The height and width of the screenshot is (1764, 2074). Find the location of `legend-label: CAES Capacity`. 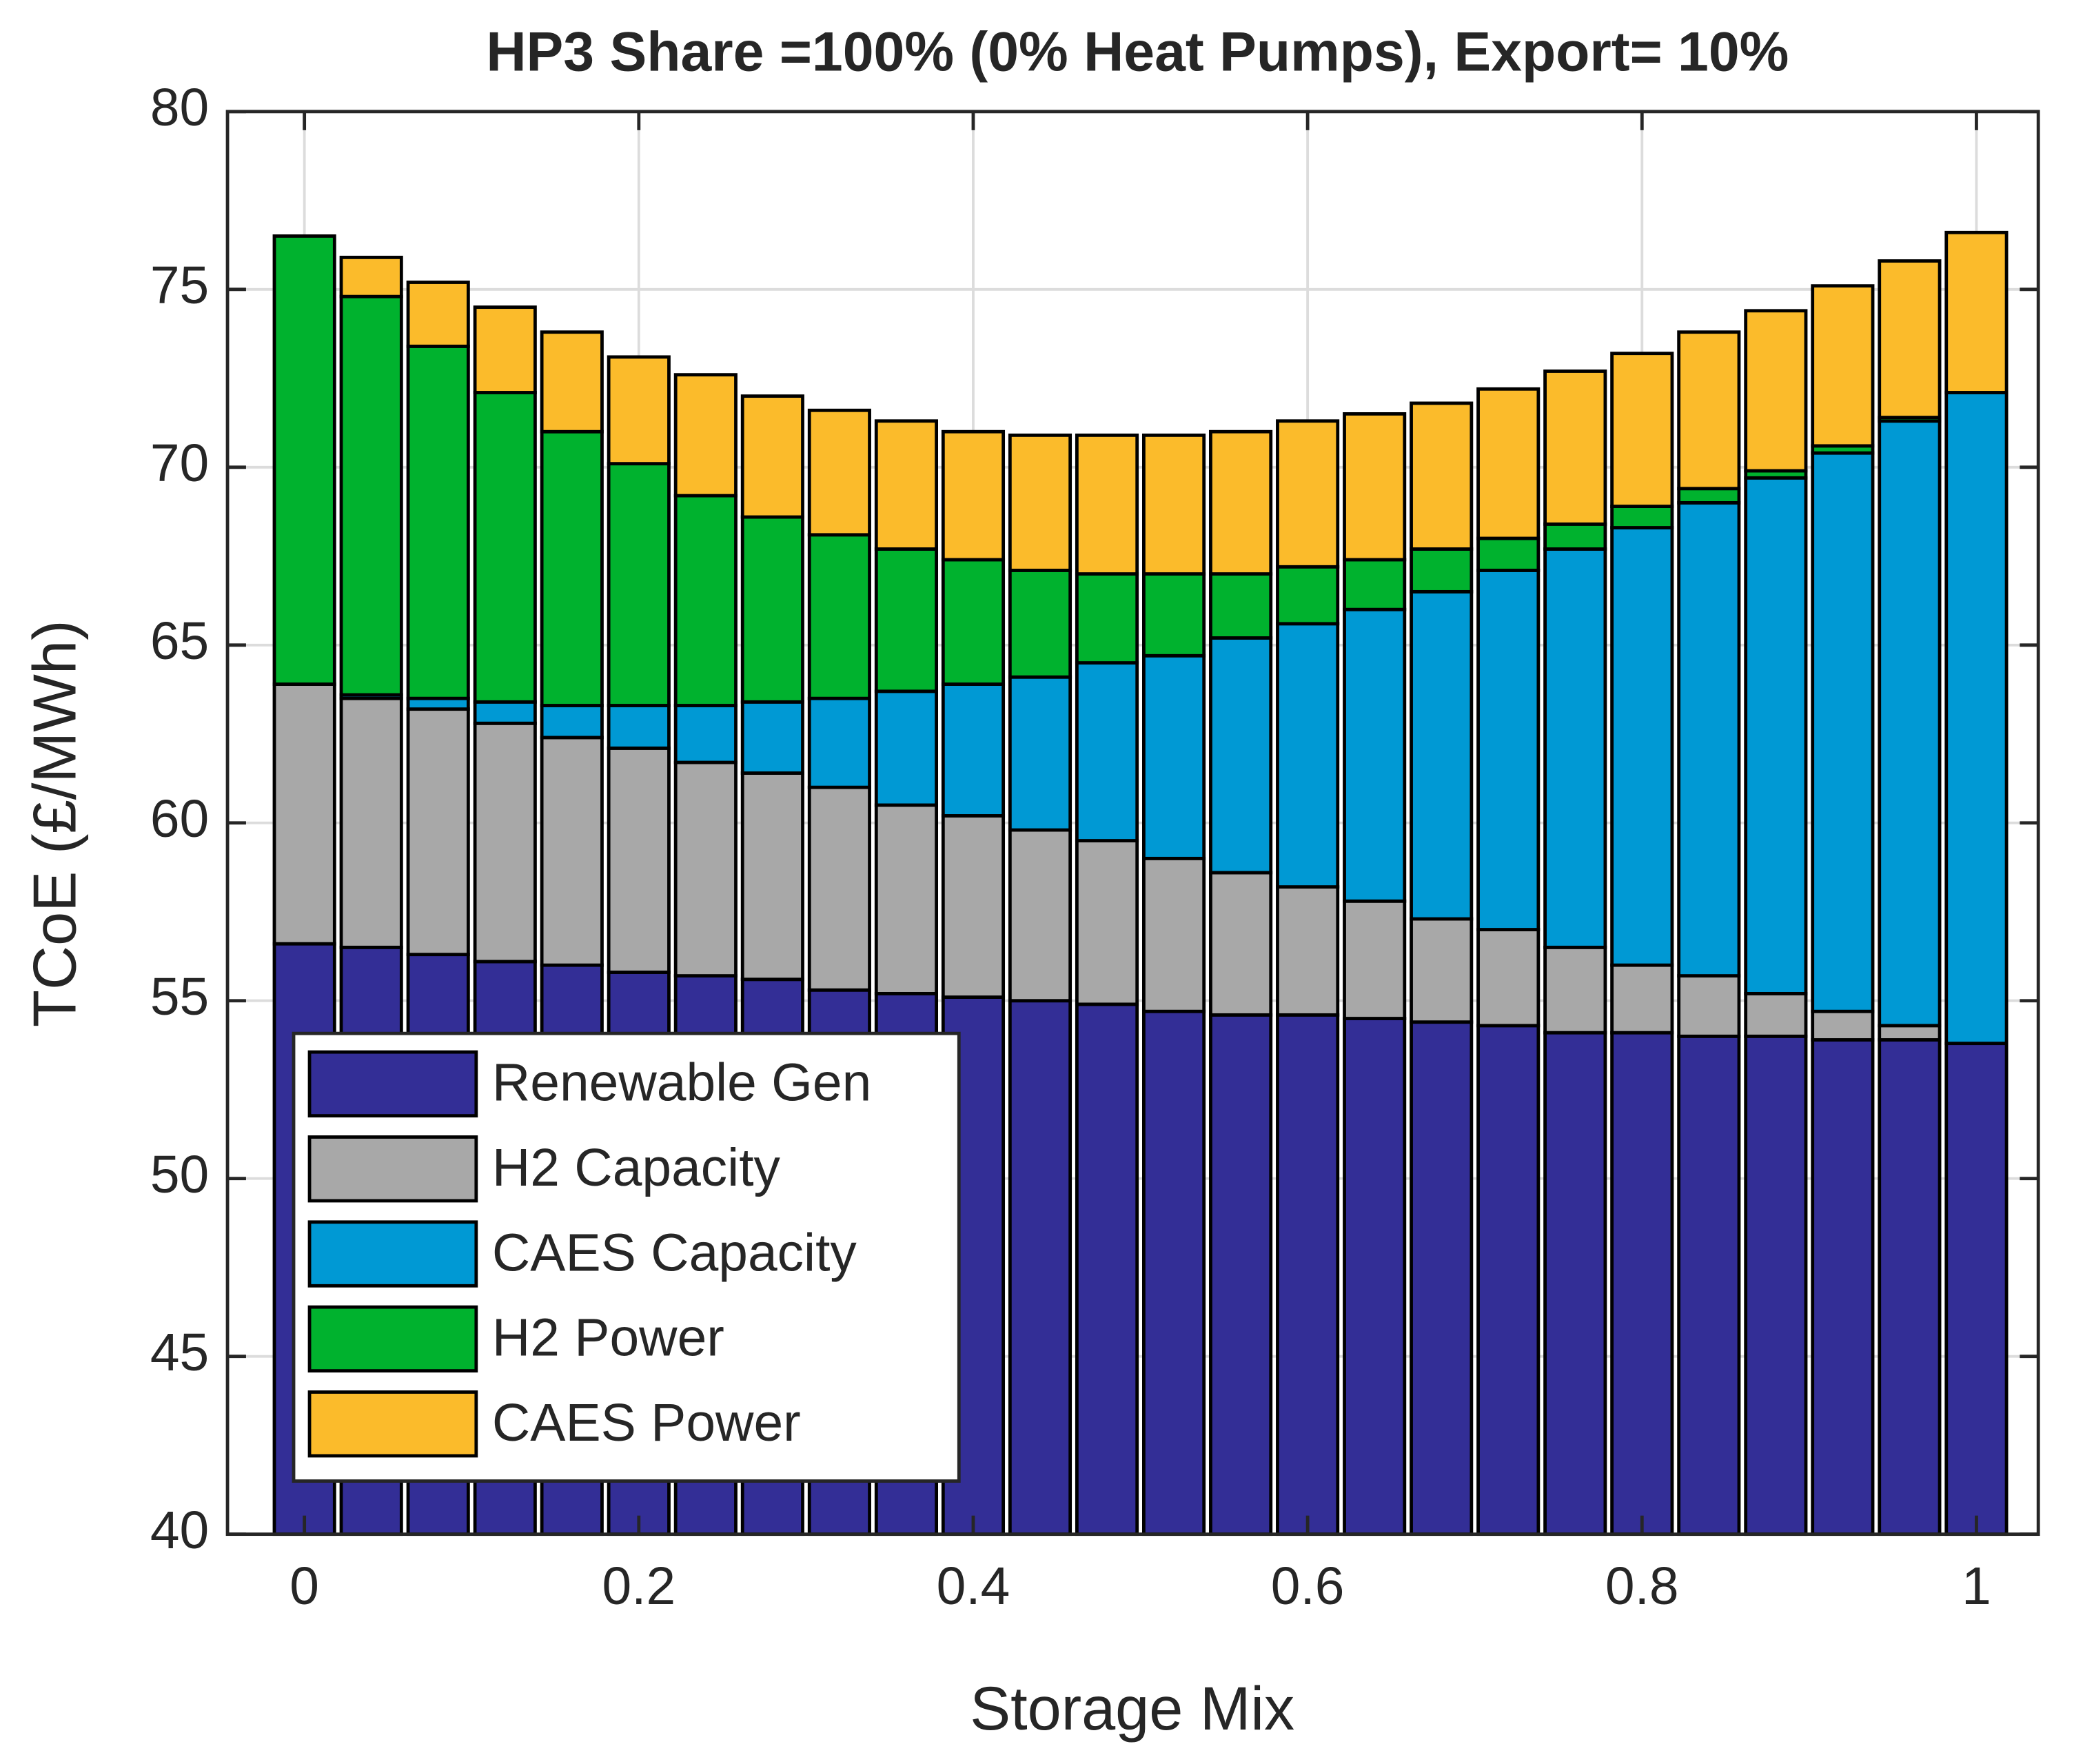

legend-label: CAES Capacity is located at coordinates (674, 1252).